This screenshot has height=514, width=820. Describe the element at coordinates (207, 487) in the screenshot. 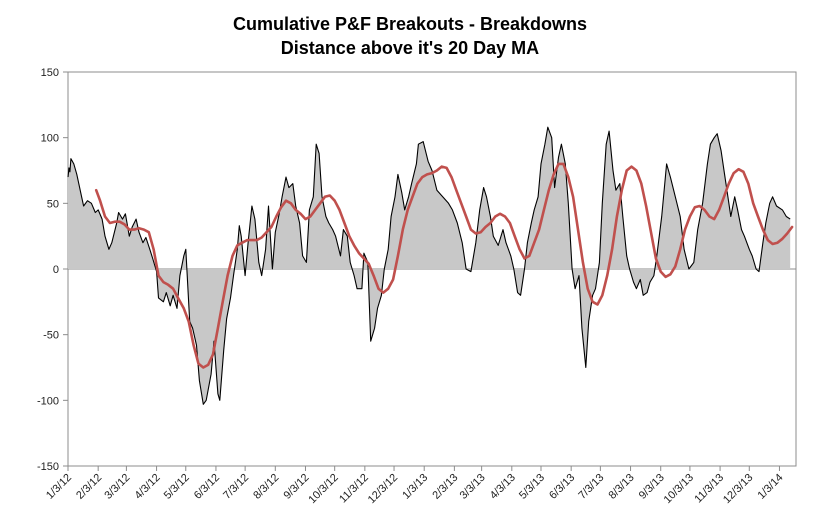

I see `x-tick-label: 6/3/12` at that location.